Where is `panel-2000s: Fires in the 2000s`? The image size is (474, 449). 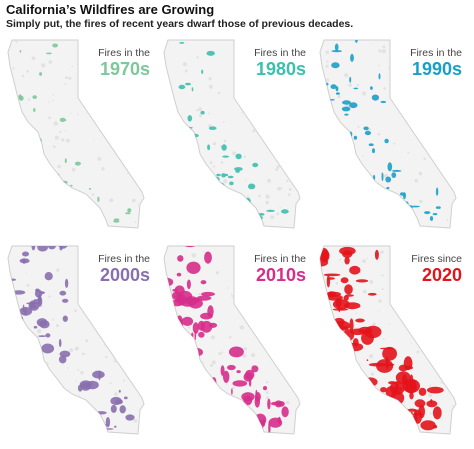
panel-2000s: Fires in the 2000s is located at coordinates (80, 341).